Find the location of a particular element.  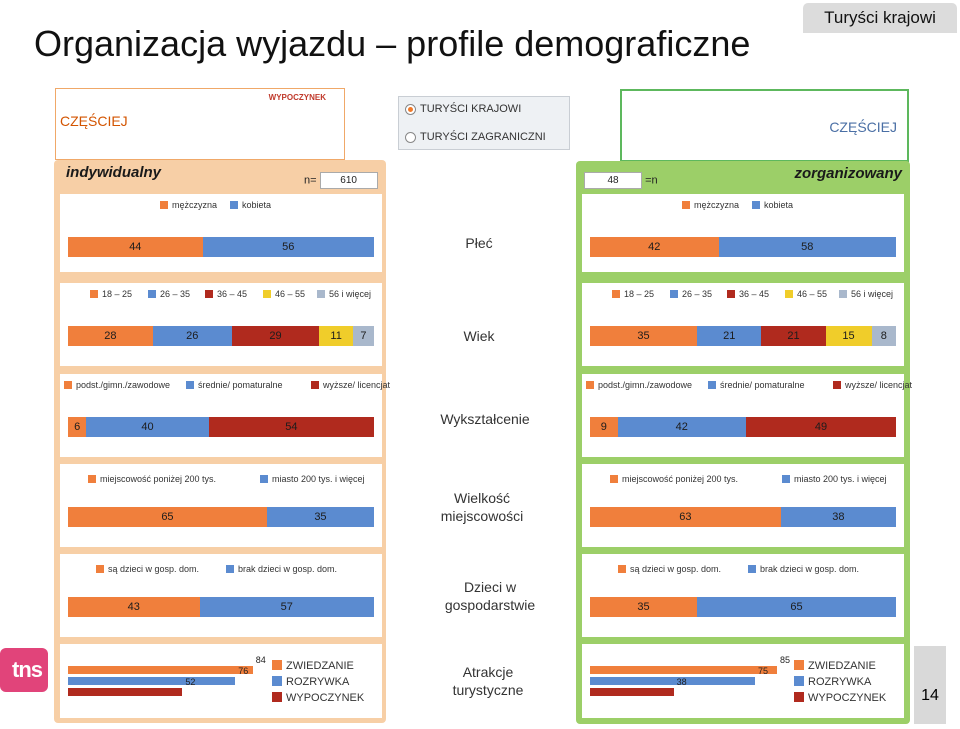

legend-item: 18 – 25 is located at coordinates (633, 294).